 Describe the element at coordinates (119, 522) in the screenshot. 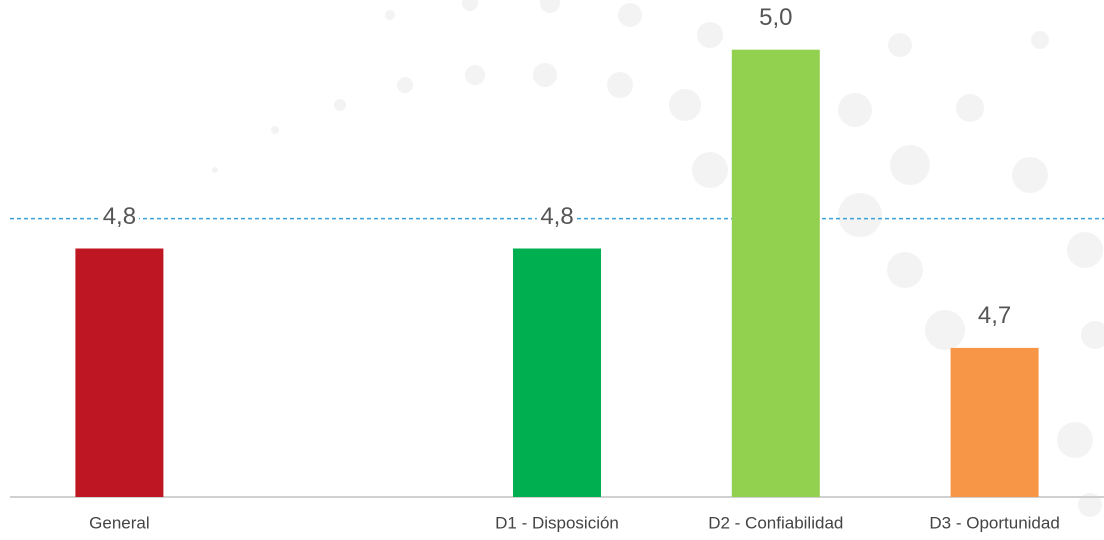

I see `x-tick-label: General` at that location.